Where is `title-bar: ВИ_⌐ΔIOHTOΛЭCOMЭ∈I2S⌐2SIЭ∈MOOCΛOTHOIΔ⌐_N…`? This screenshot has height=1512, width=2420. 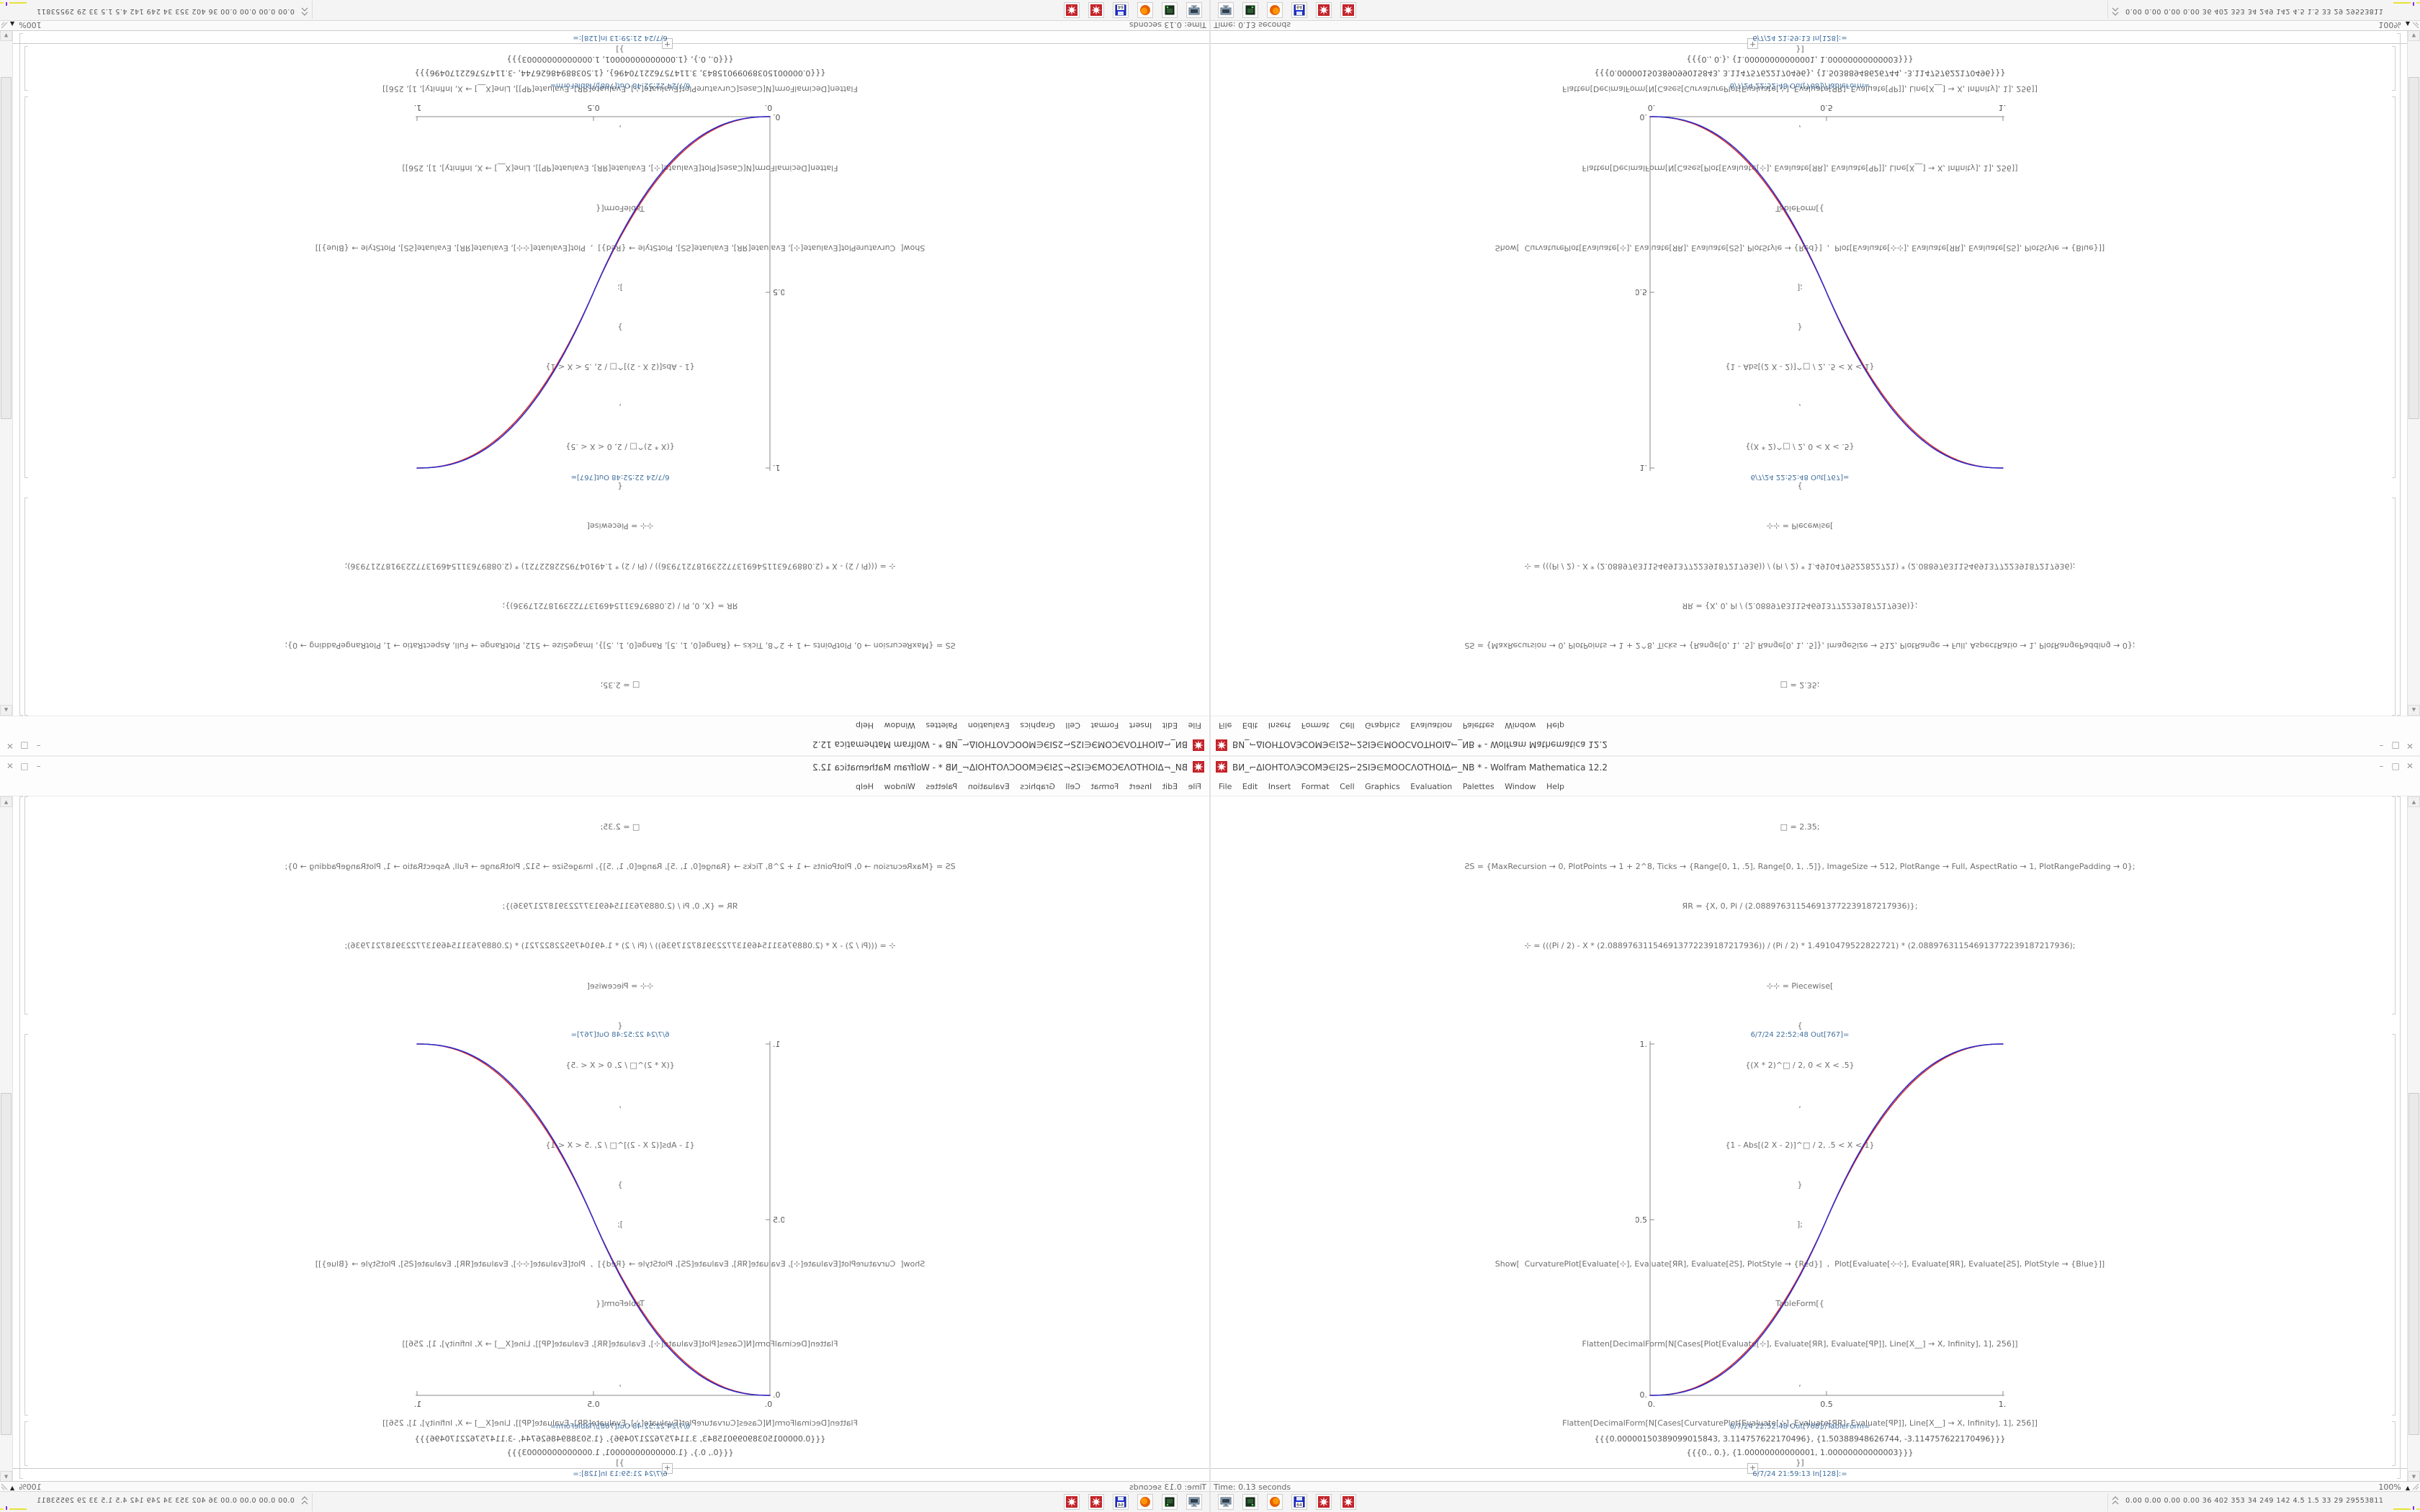 title-bar: ВИ_⌐ΔIOHTOΛЭCOMЭ∈I2S⌐2SIЭ∈MOOCΛOTHOIΔ⌐_N… is located at coordinates (604, 744).